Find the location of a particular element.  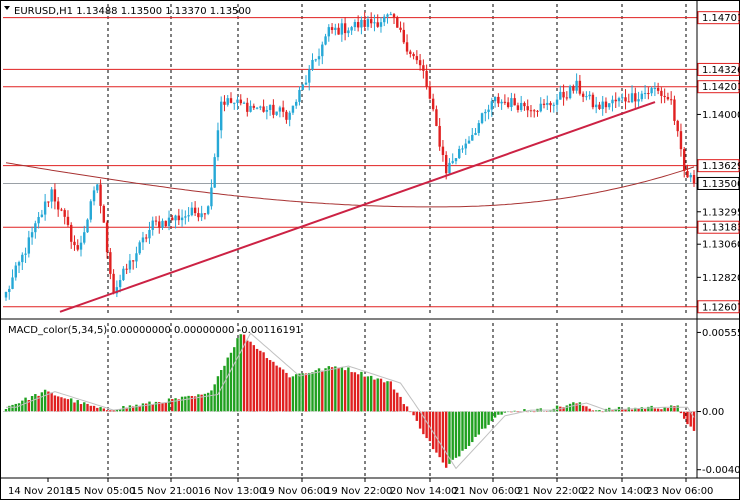

price-tick-label: 1.12607 is located at coordinates (721, 307).